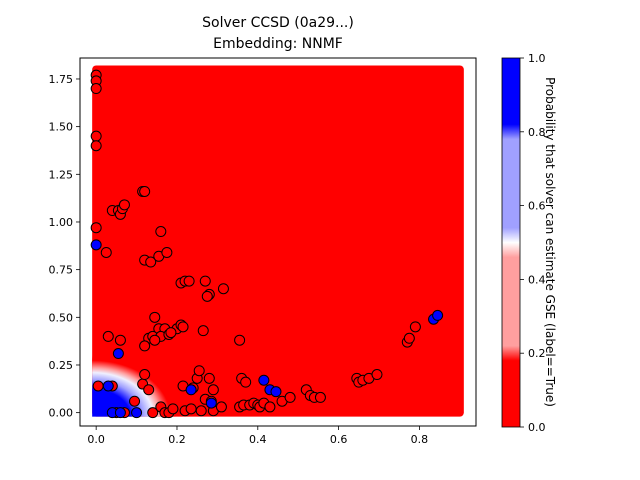 This screenshot has width=640, height=480. I want to click on x-tick-label: 0.4, so click(258, 439).